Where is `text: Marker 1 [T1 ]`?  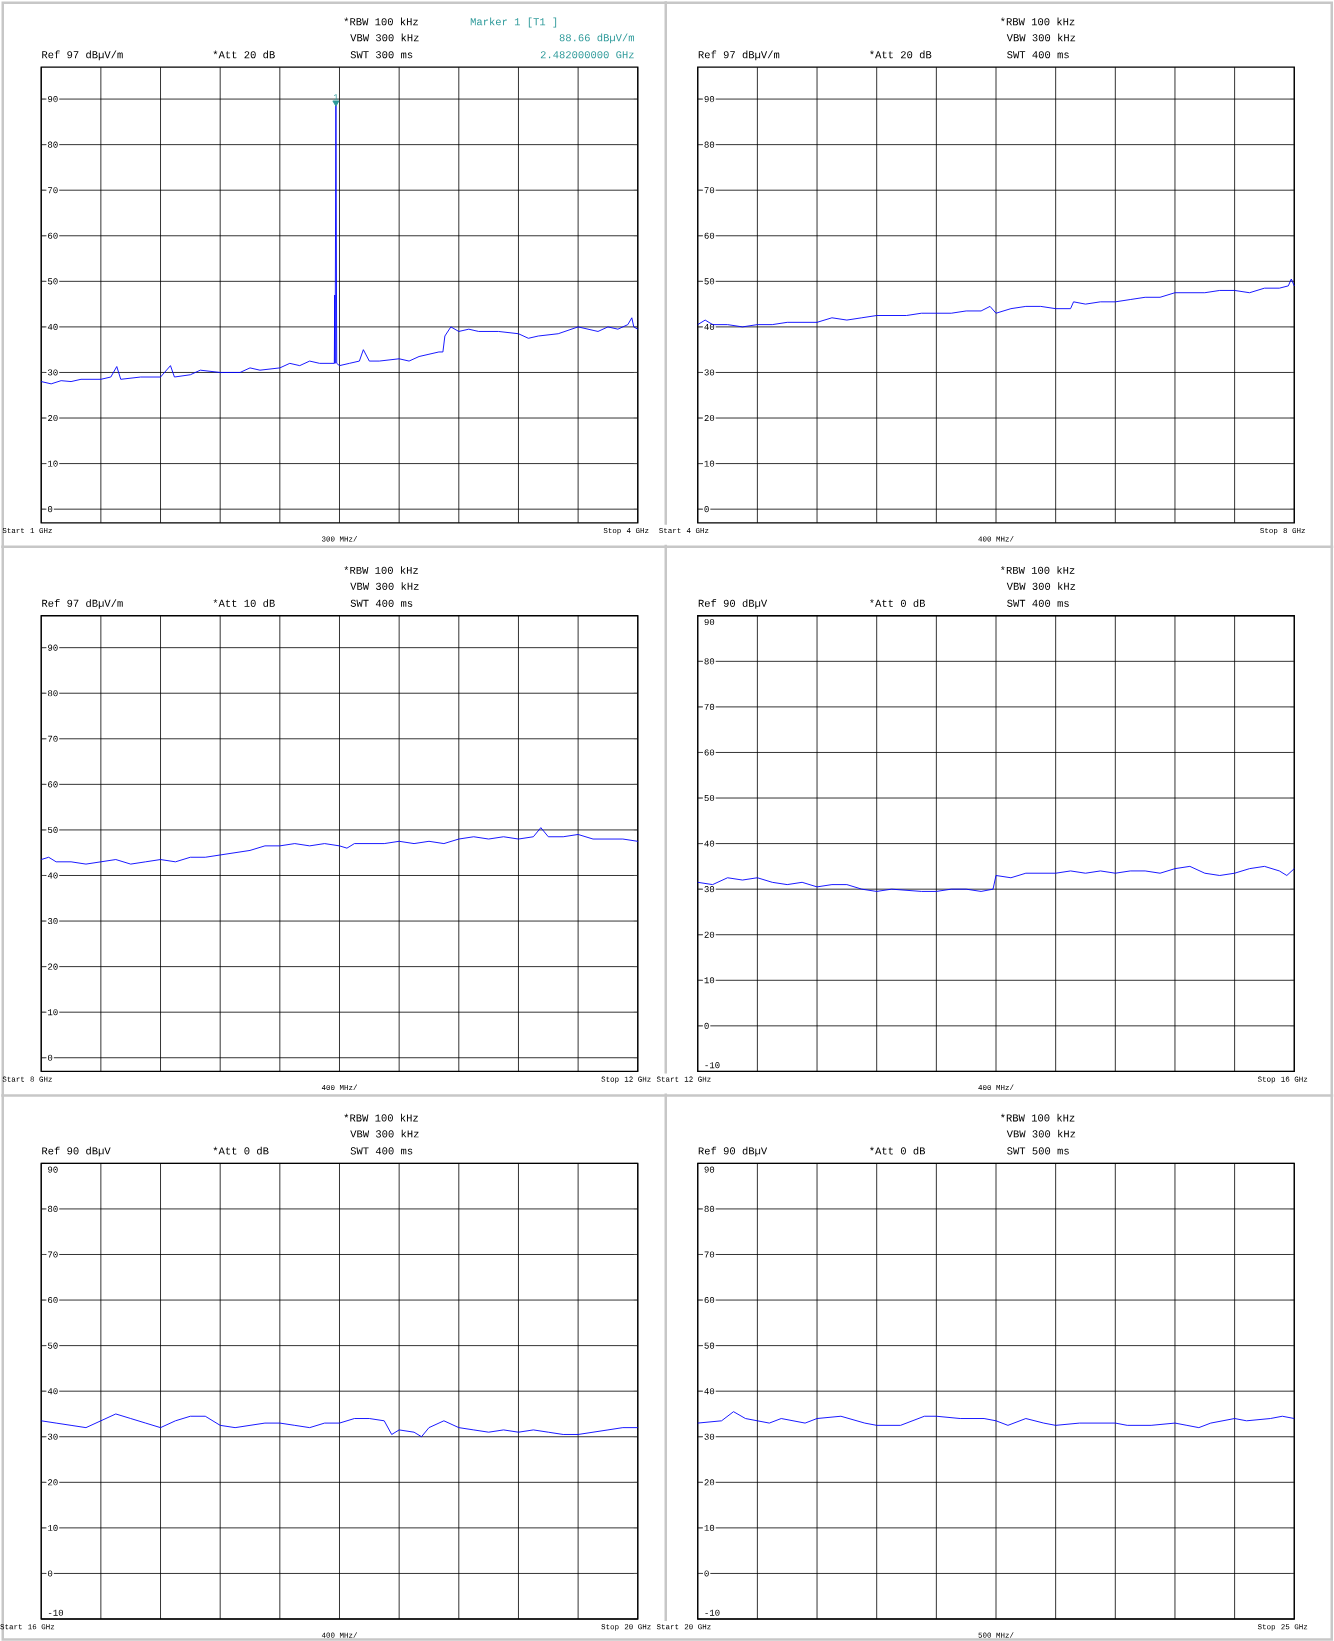
text: Marker 1 [T1 ] is located at coordinates (513, 22).